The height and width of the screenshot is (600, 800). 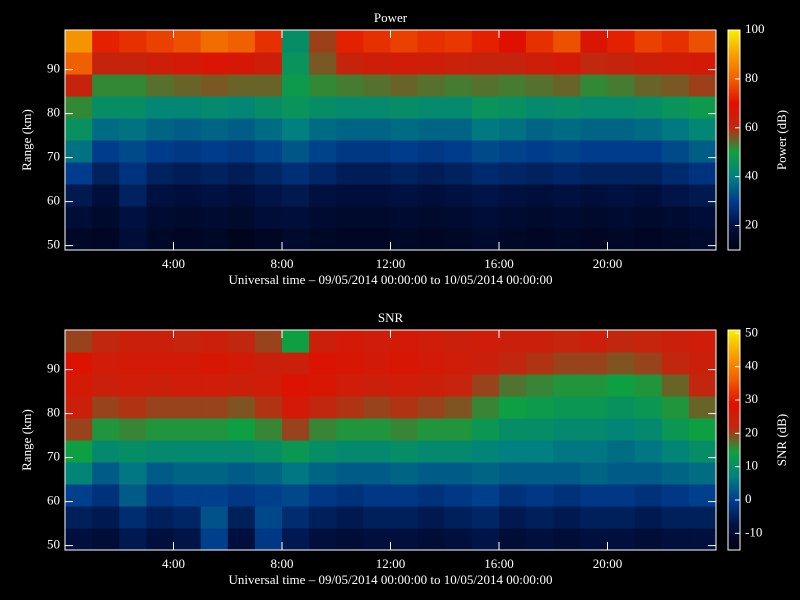 I want to click on y-tick-label: 60, so click(x=53, y=500).